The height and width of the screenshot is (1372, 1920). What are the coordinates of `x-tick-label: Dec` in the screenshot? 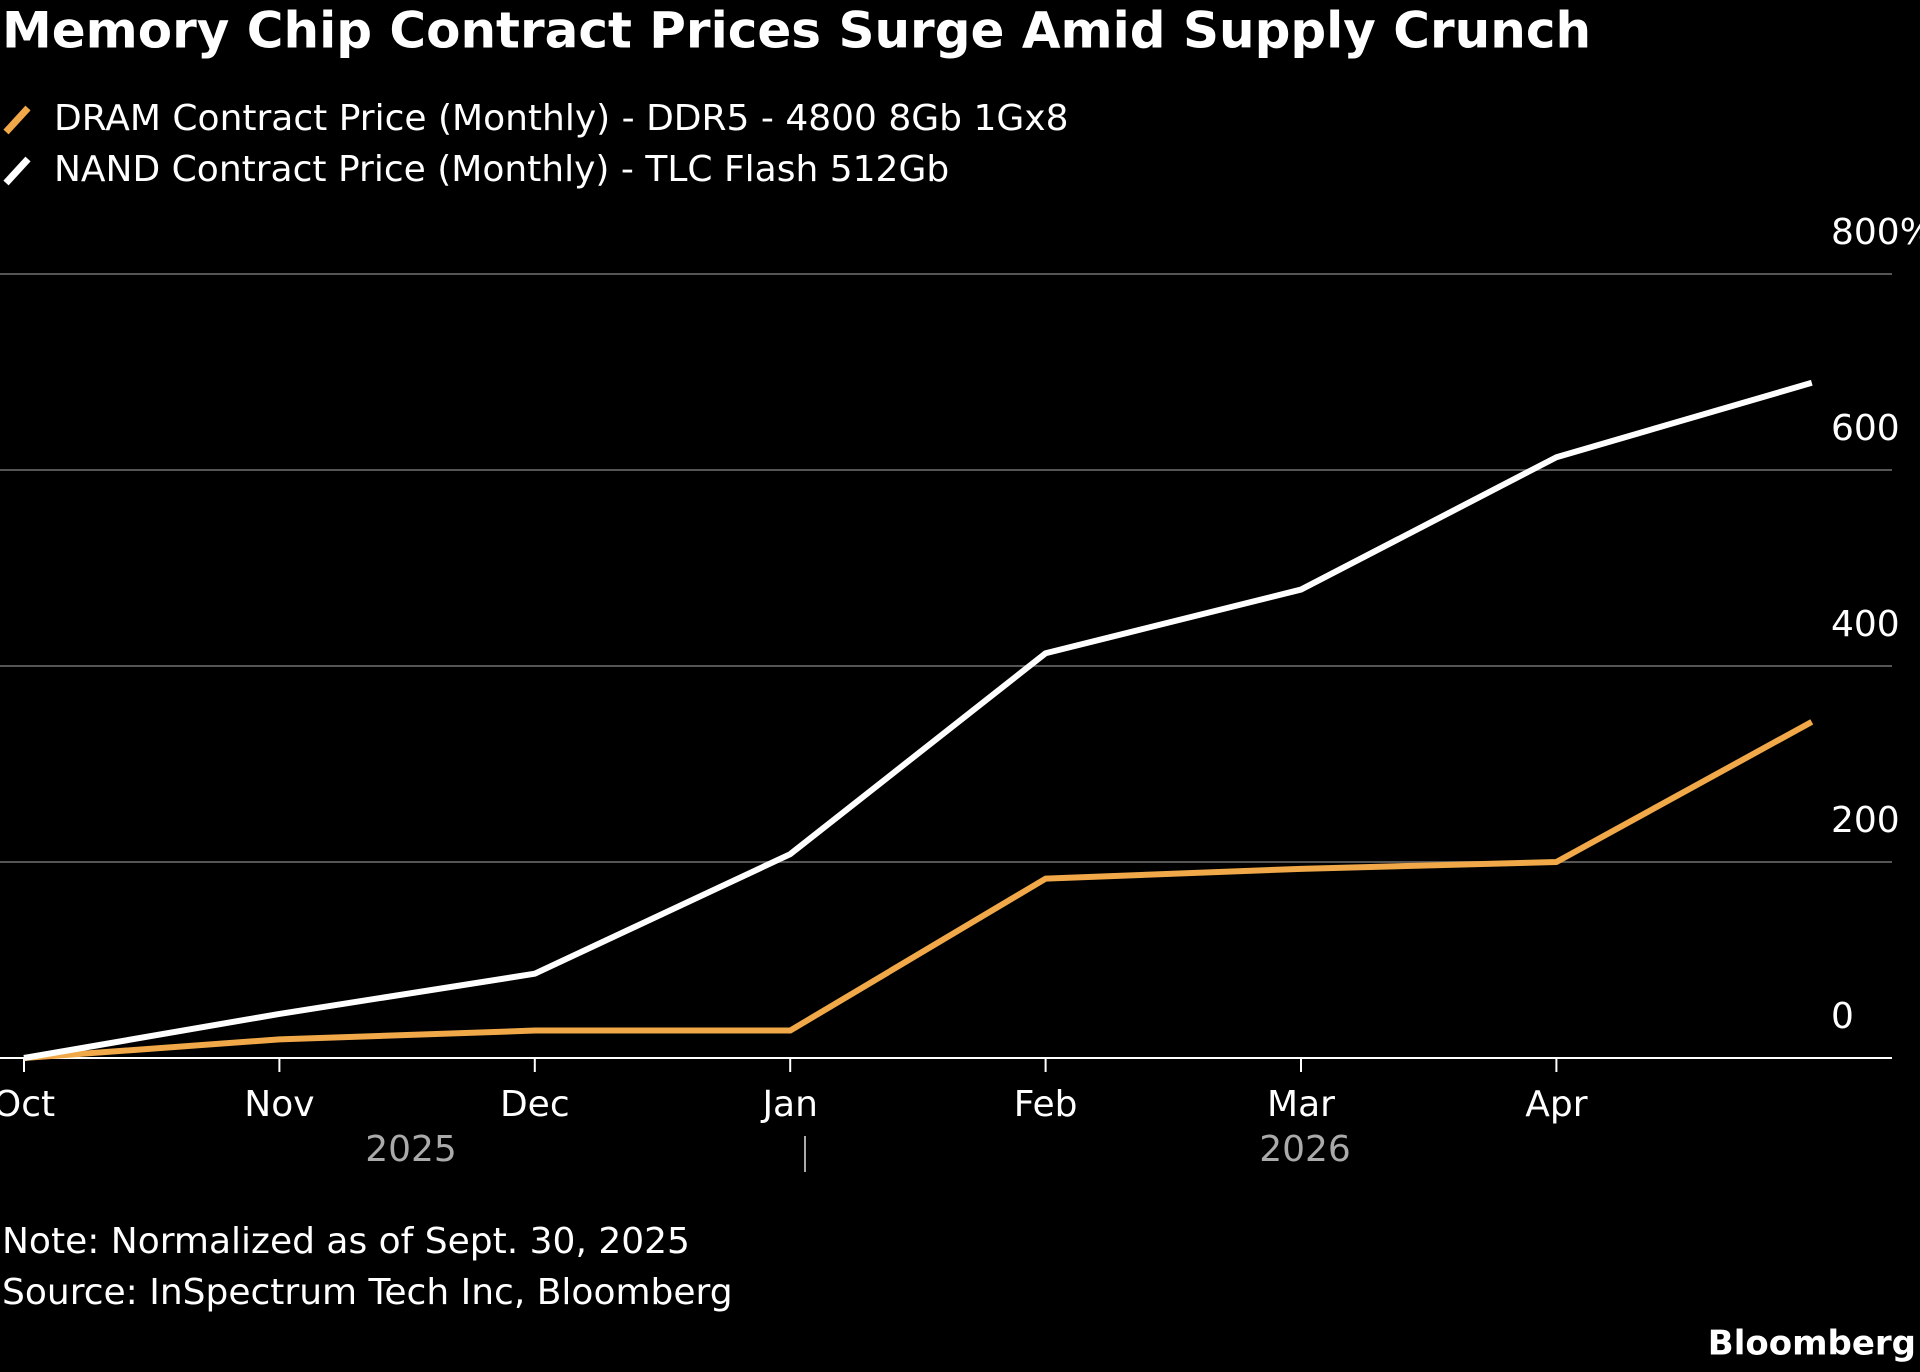 It's located at (535, 1104).